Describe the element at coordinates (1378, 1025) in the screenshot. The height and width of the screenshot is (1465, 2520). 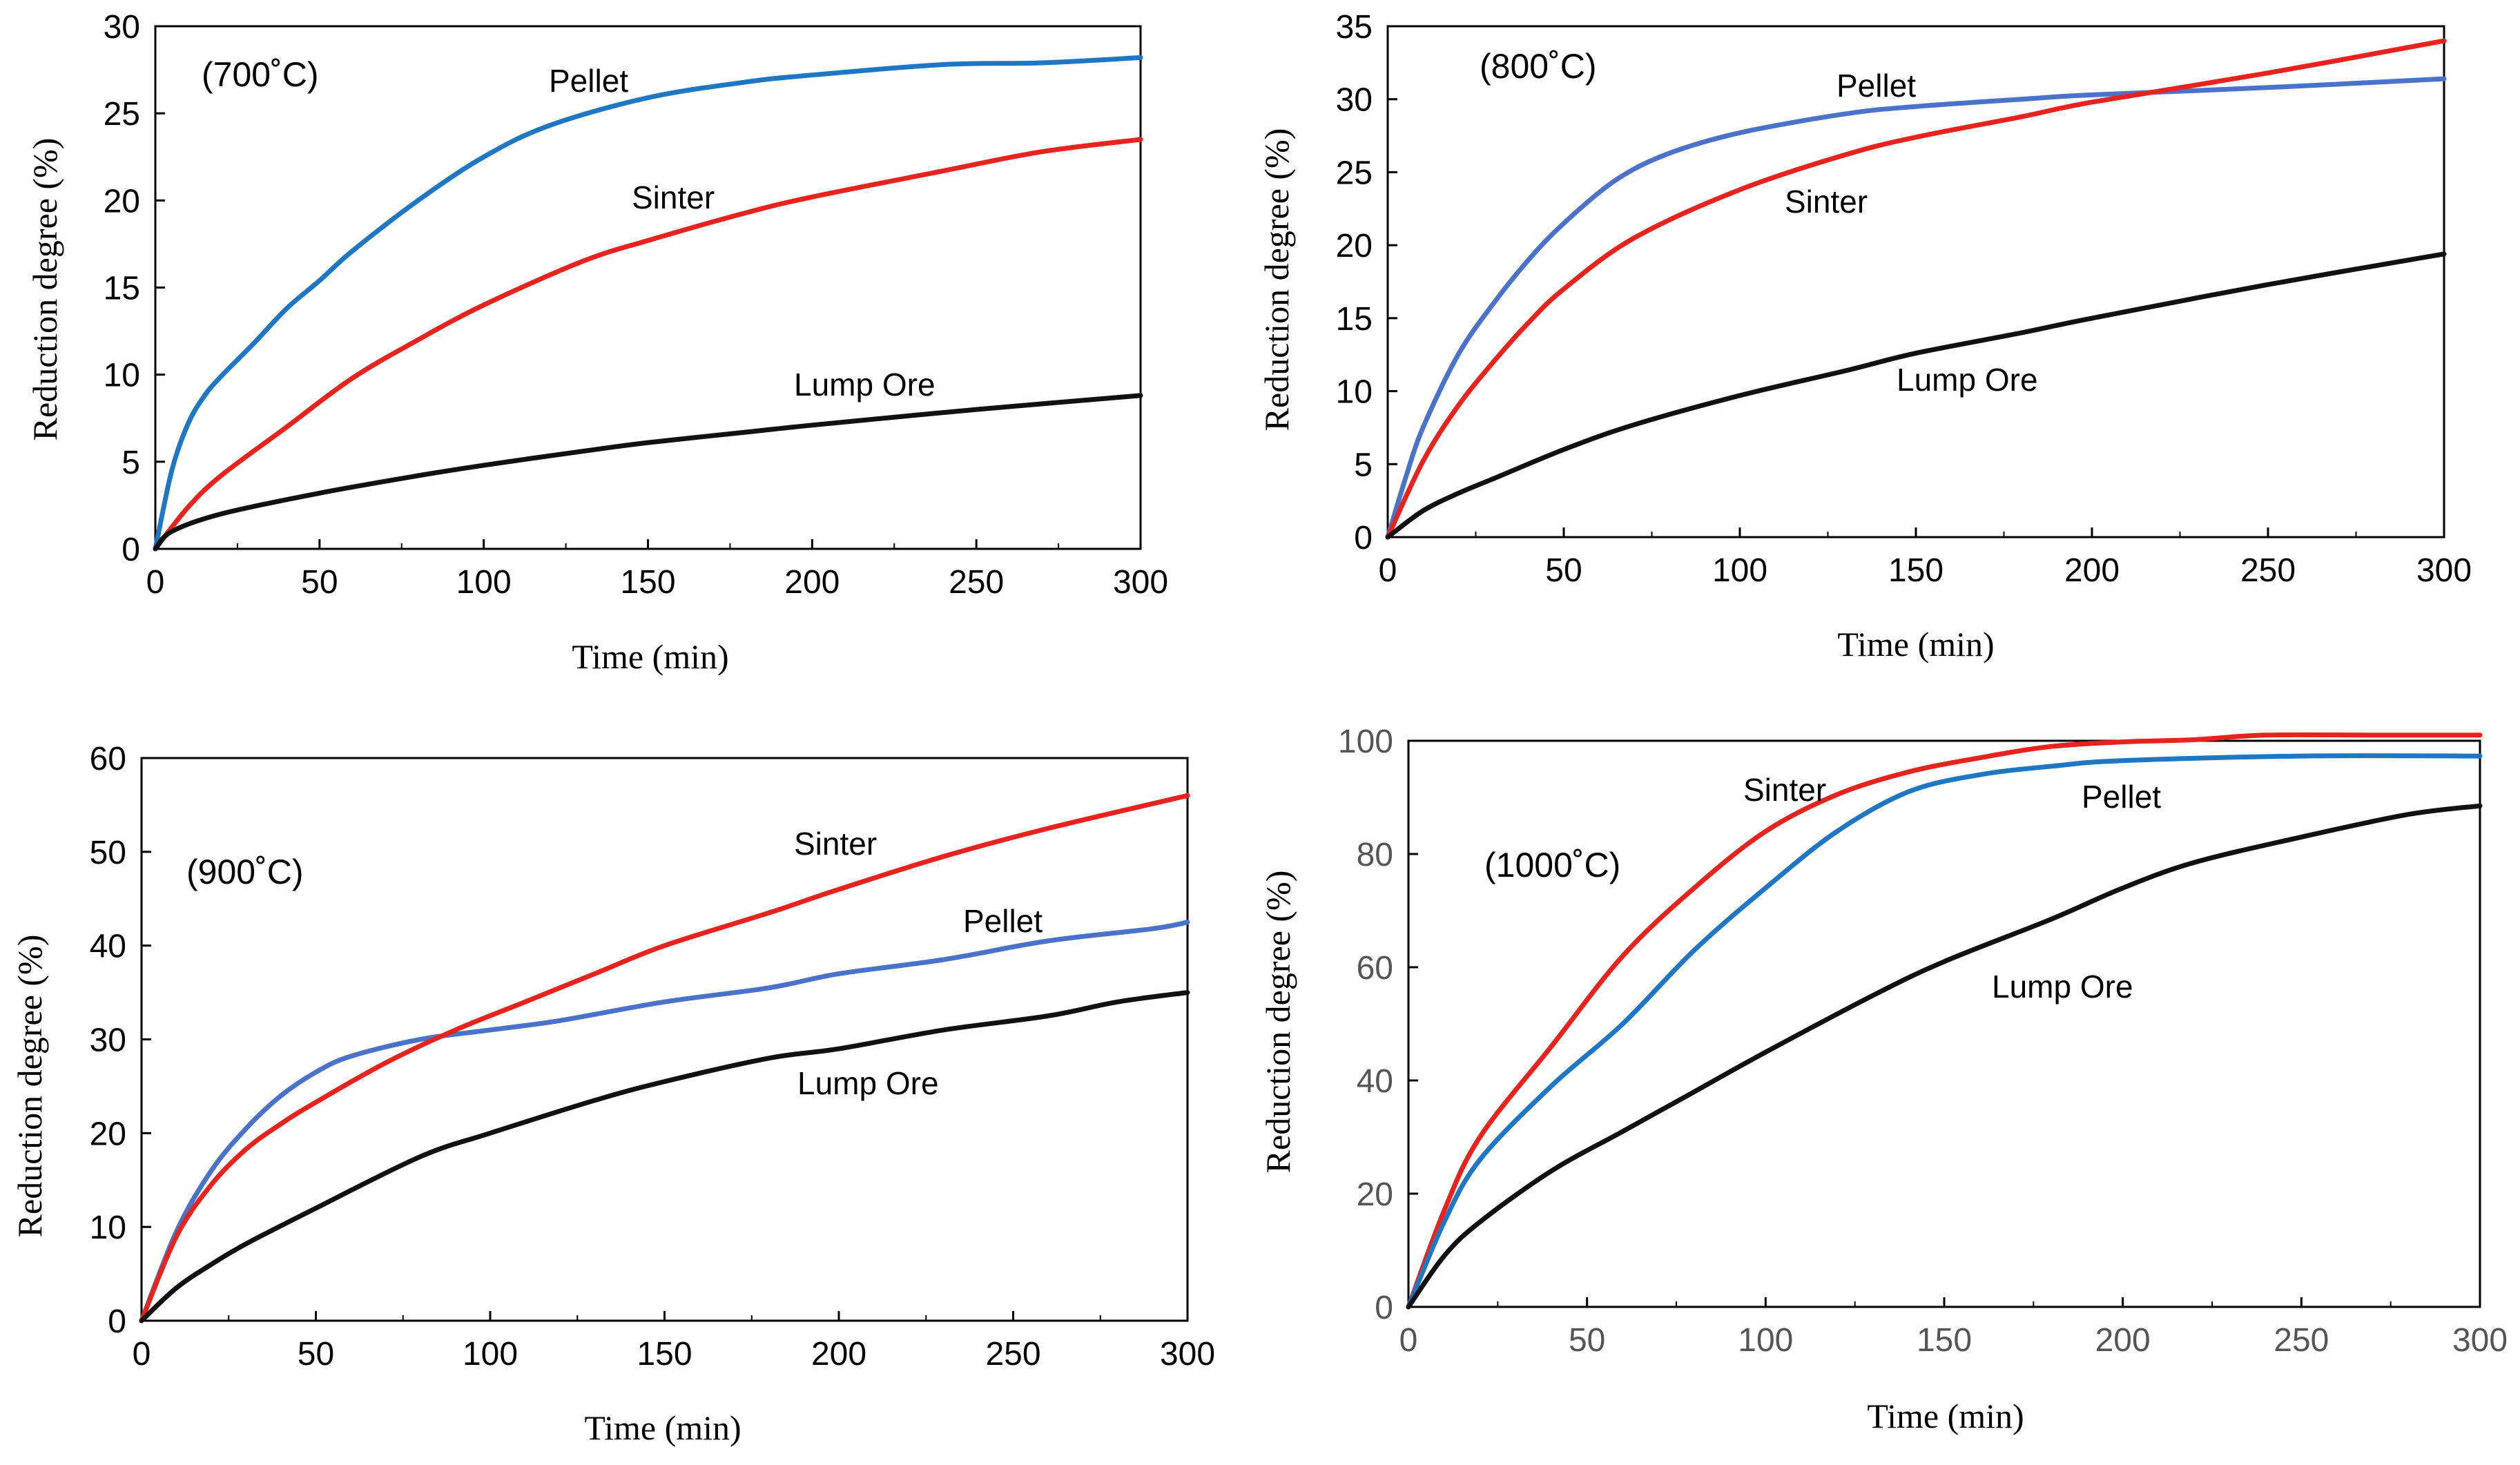
I see `y-ticks: 0 20 40 60 80 100` at that location.